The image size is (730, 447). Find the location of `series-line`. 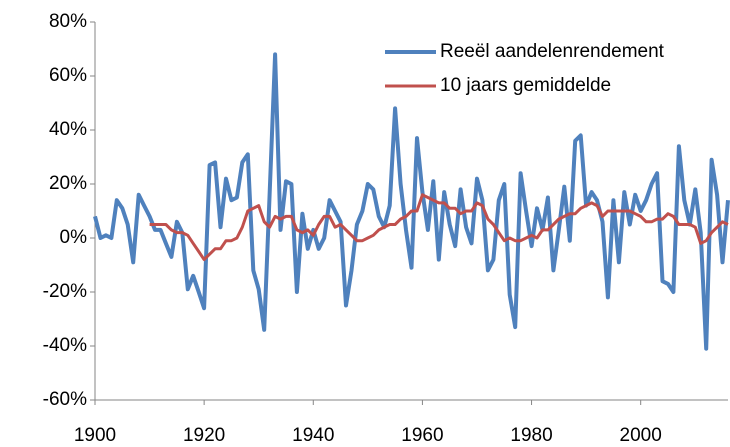

series-line is located at coordinates (439, 227).